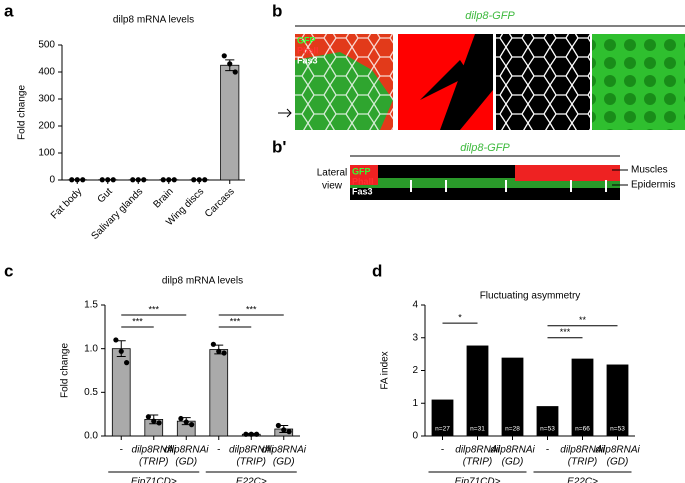  Describe the element at coordinates (490, 16) in the screenshot. I see `panel-b-title: dilp8-GFP` at that location.